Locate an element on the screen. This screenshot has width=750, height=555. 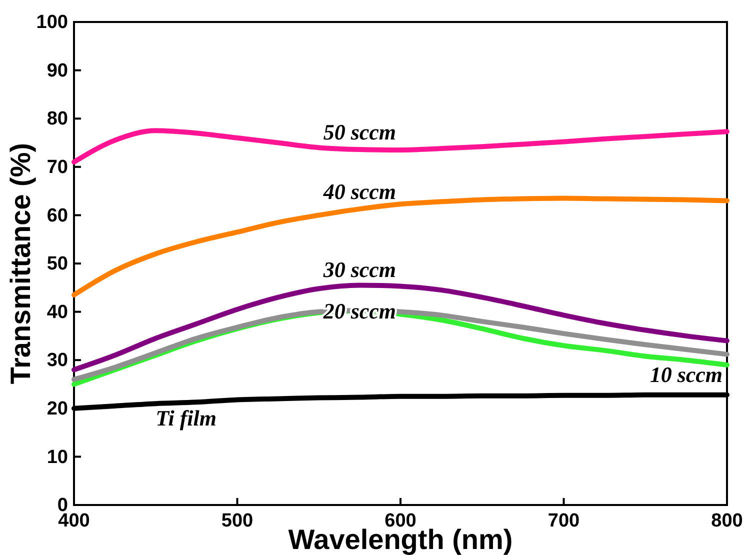
y-tick-label: 50 is located at coordinates (57, 264).